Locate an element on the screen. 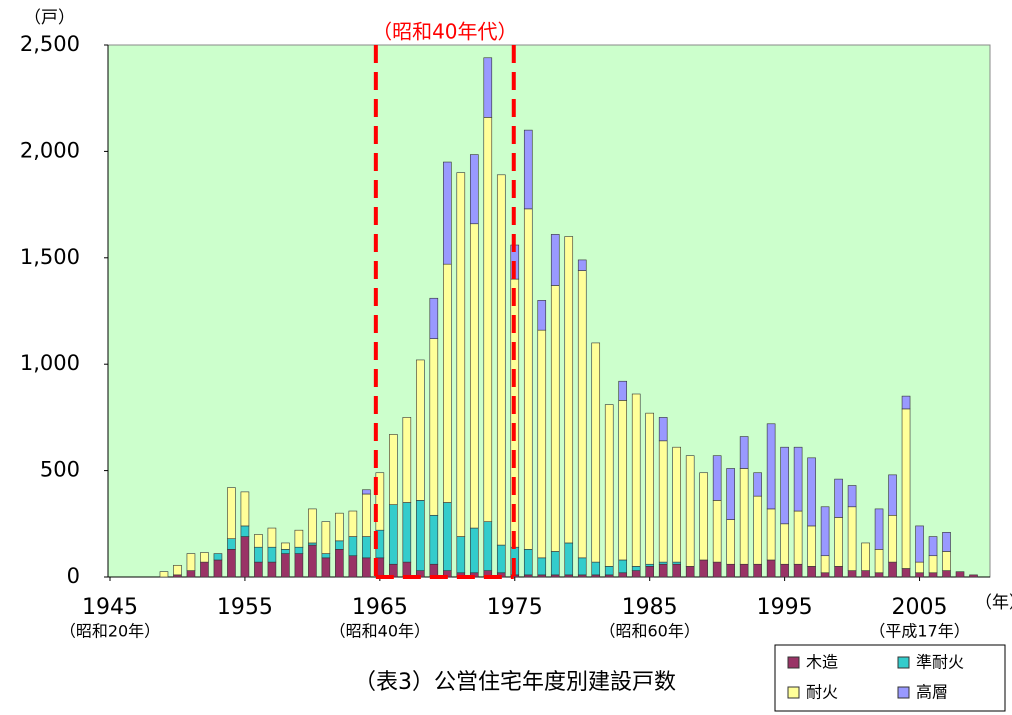 The image size is (1012, 715). x-tick-label: 1995 is located at coordinates (785, 607).